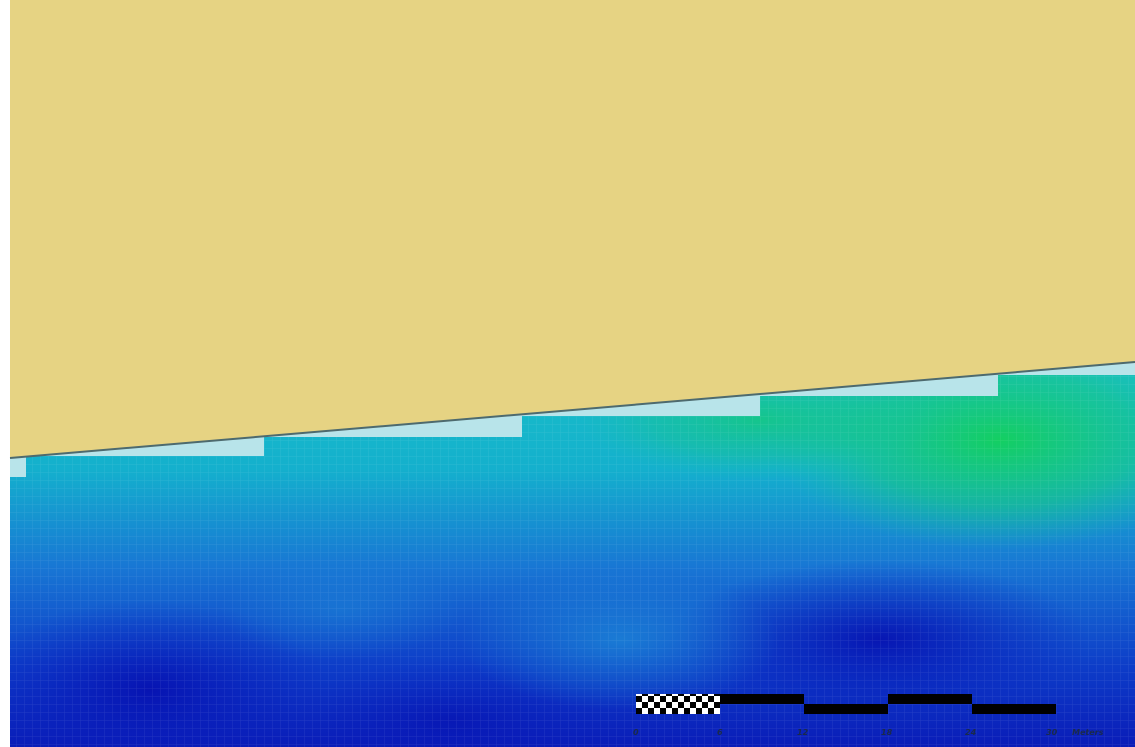  Describe the element at coordinates (636, 732) in the screenshot. I see `scale-tick-label: 0` at that location.